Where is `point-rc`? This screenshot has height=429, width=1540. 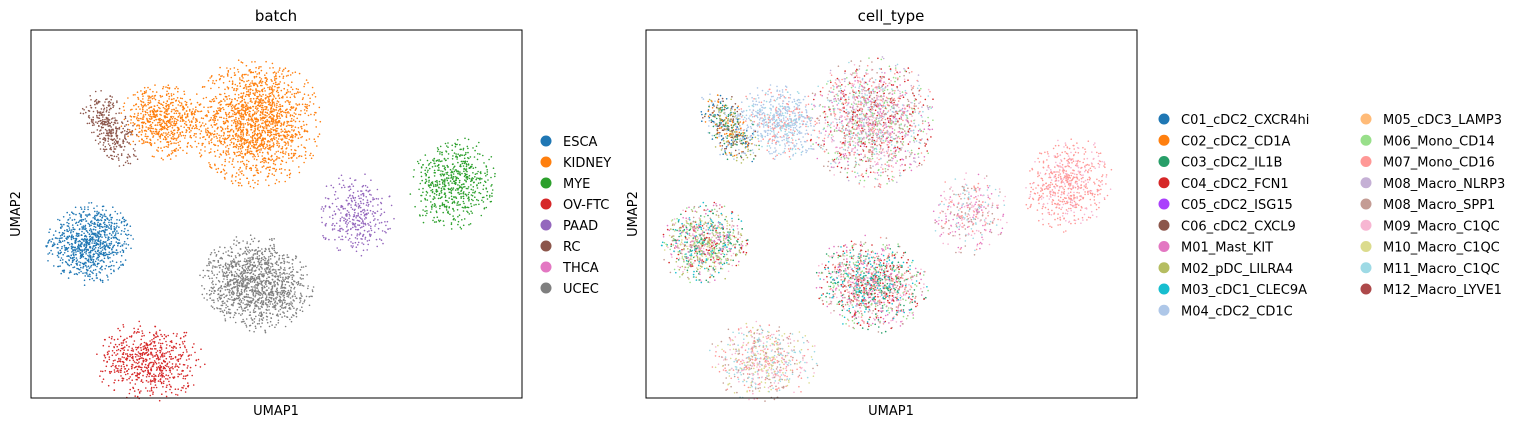
point-rc is located at coordinates (93, 111).